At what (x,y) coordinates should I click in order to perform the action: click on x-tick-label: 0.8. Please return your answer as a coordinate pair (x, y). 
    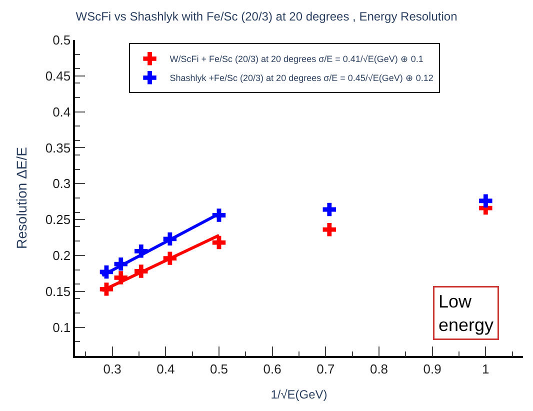
    Looking at the image, I should click on (379, 368).